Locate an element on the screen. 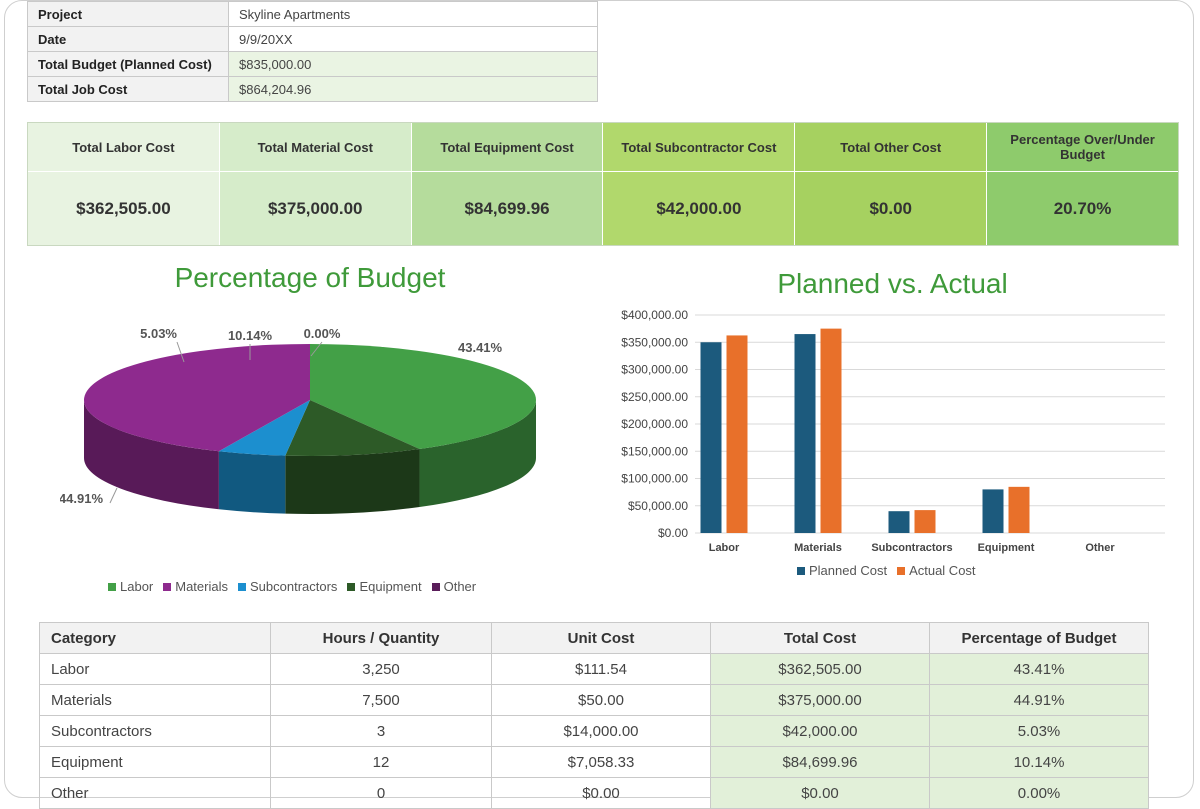 This screenshot has height=809, width=1200. card-label: Total Material Cost is located at coordinates (315, 147).